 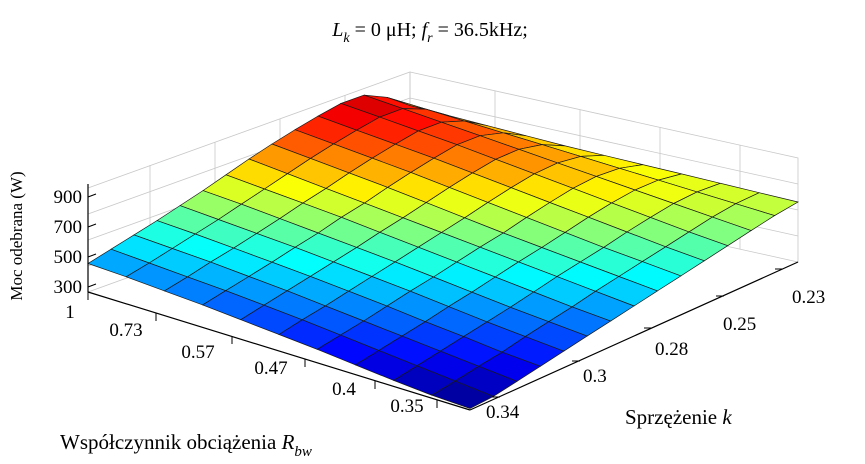 What do you see at coordinates (197, 352) in the screenshot?
I see `x-tick-label: 0.57` at bounding box center [197, 352].